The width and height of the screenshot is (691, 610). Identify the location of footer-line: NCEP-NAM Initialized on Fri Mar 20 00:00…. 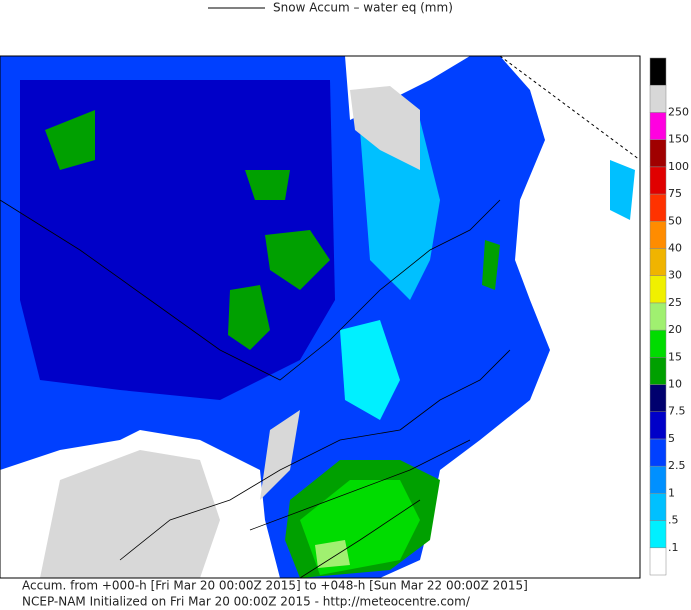
(246, 602).